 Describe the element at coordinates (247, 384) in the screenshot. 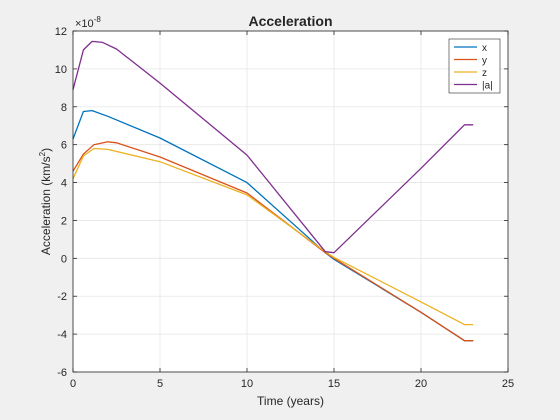

I see `x-tick-label: 10` at that location.